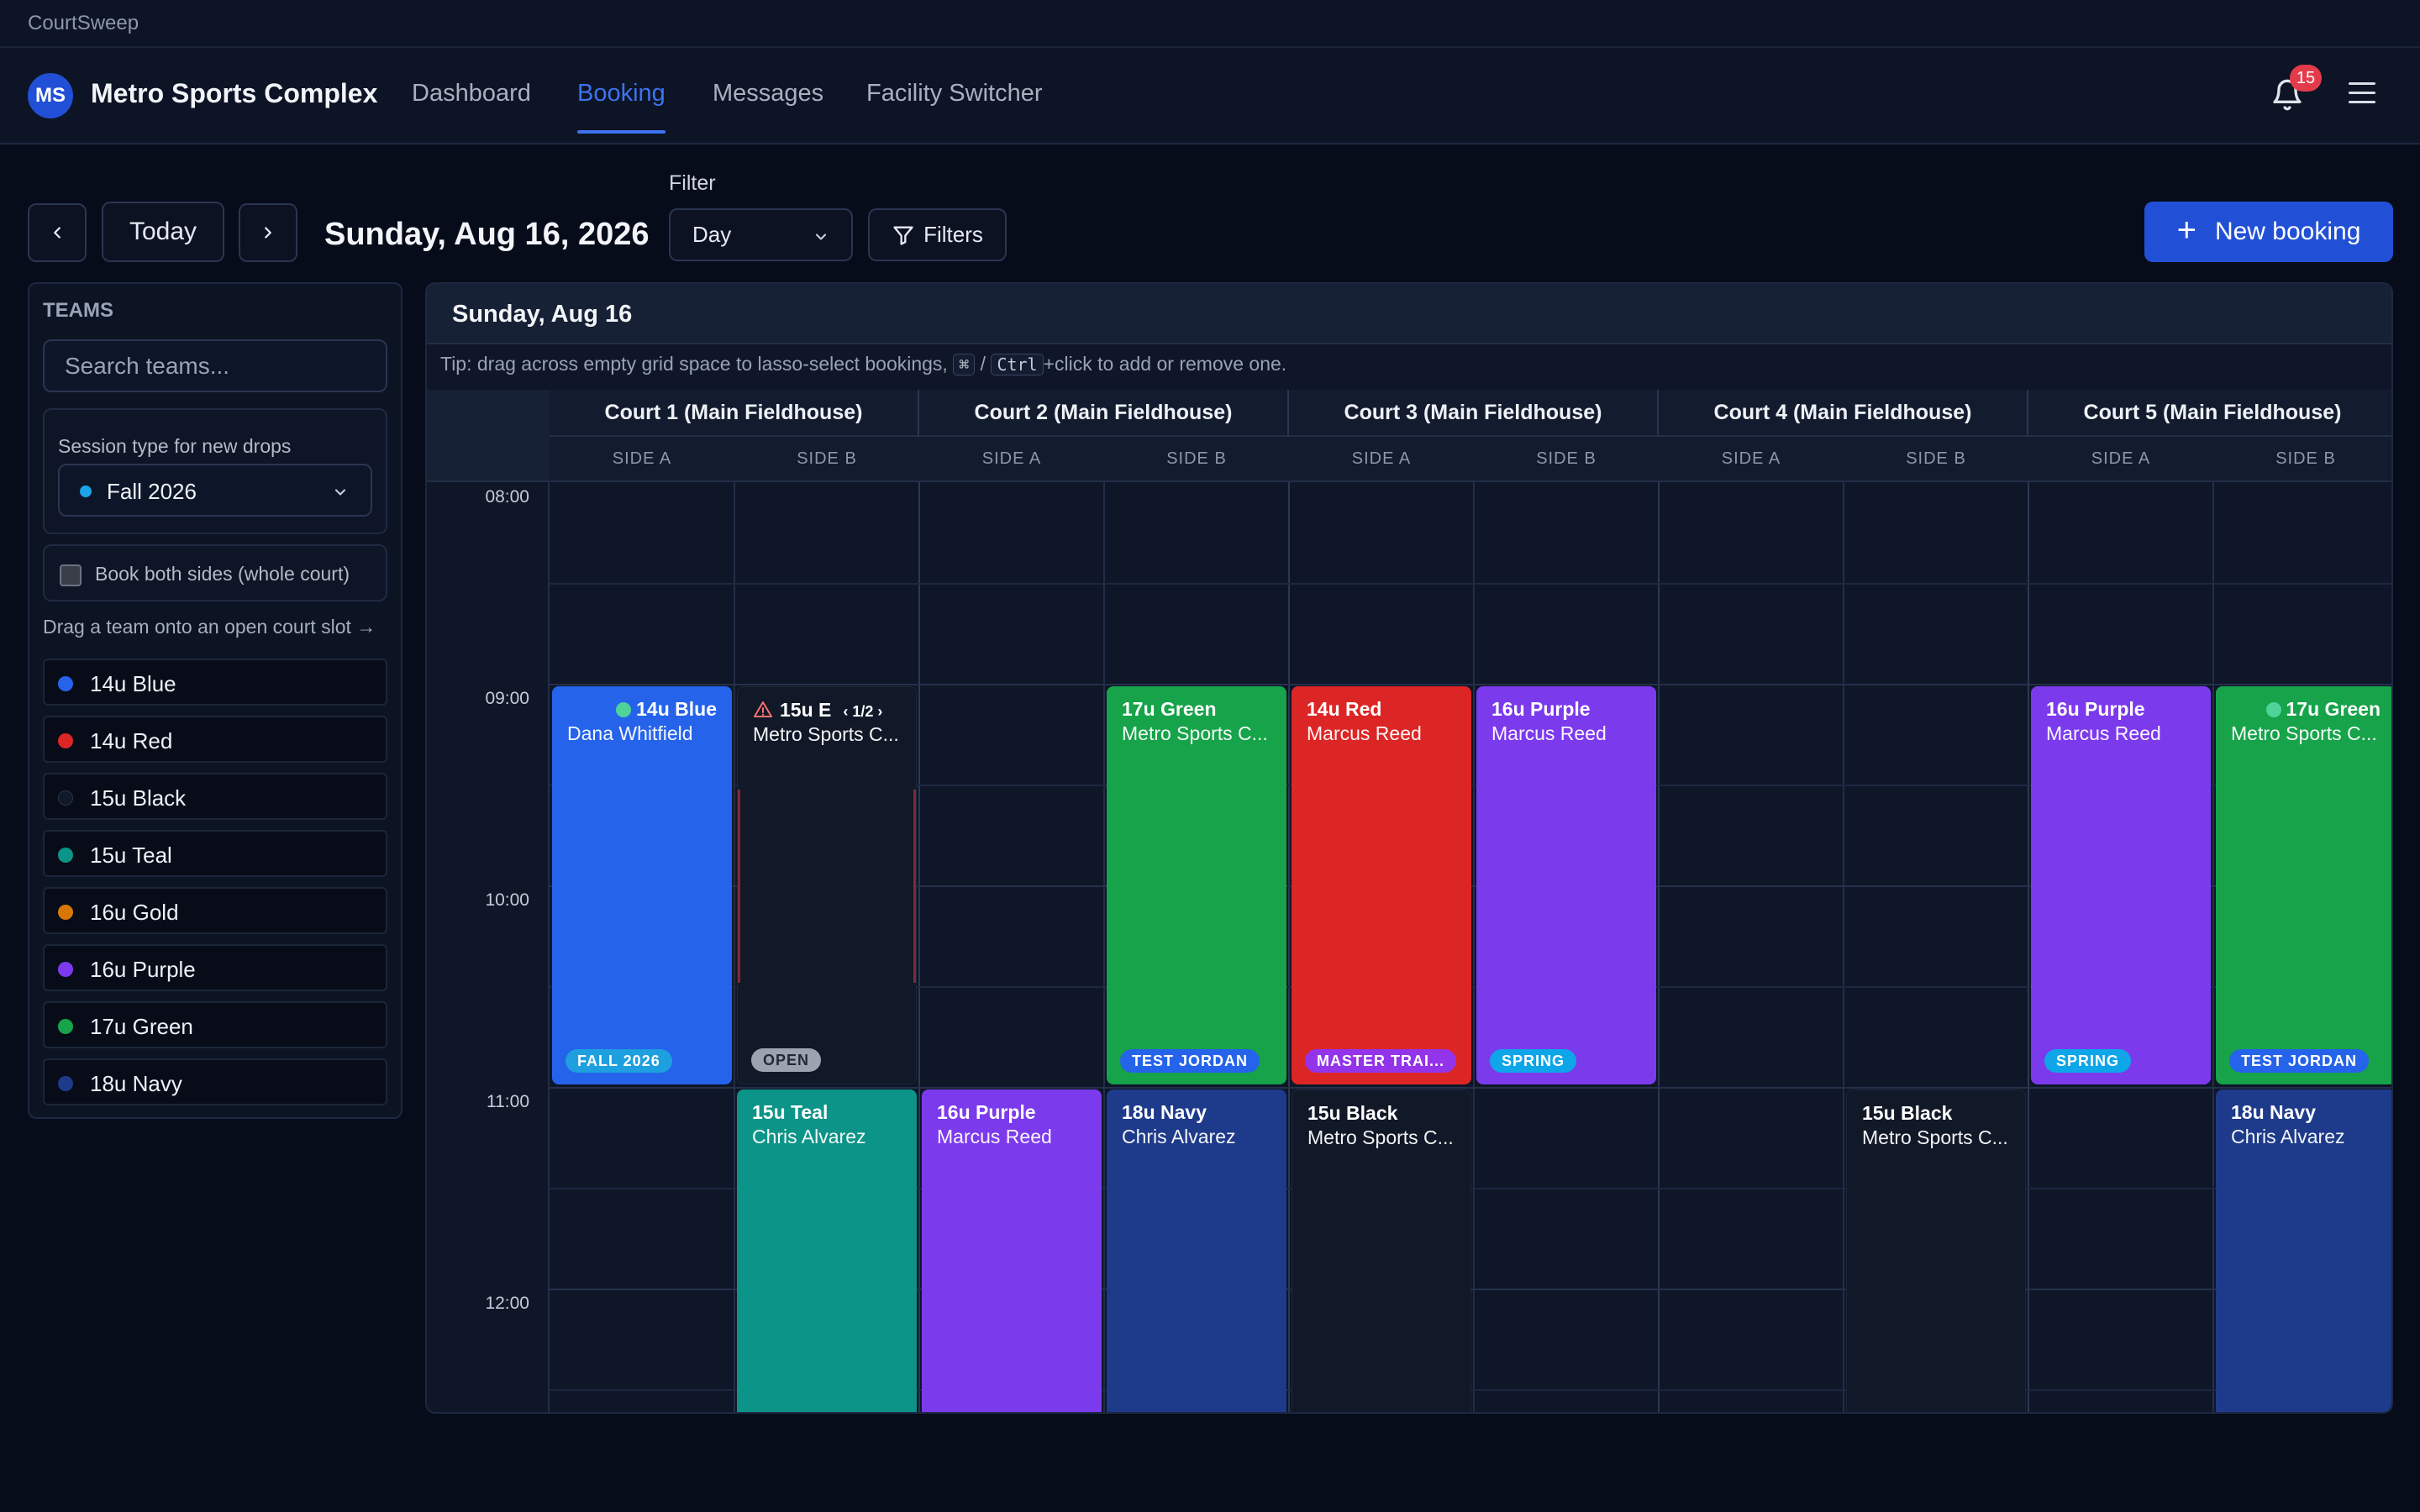  Describe the element at coordinates (827, 885) in the screenshot. I see `booking-block: 15u E ‹ 1/2 › Metro Sports C... OPEN` at that location.